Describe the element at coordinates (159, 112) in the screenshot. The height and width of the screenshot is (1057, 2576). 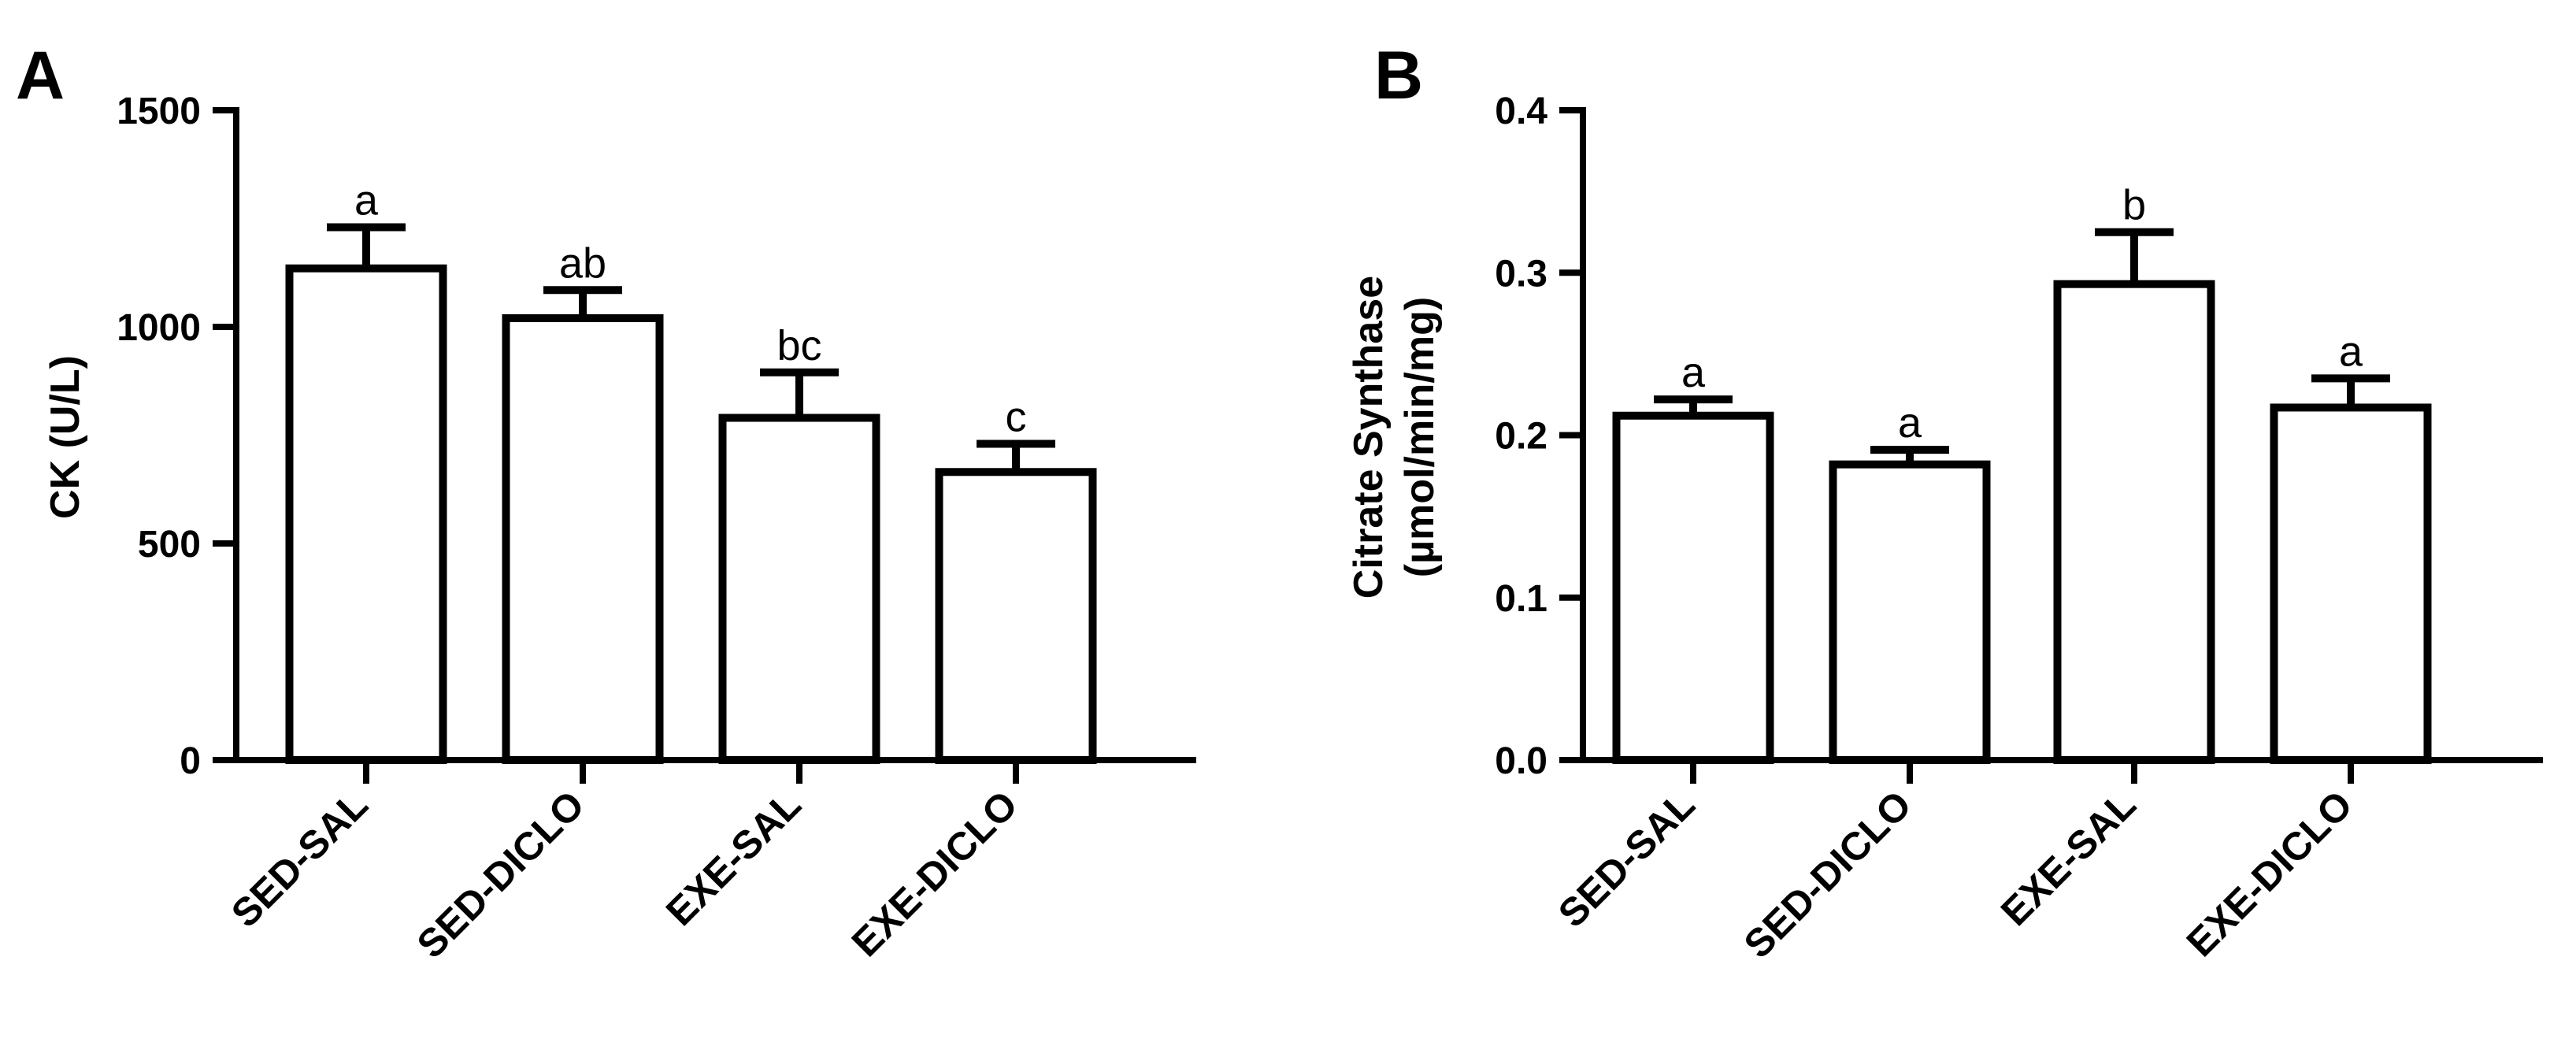
I see `panel-a-y-tick-label: 1500` at that location.